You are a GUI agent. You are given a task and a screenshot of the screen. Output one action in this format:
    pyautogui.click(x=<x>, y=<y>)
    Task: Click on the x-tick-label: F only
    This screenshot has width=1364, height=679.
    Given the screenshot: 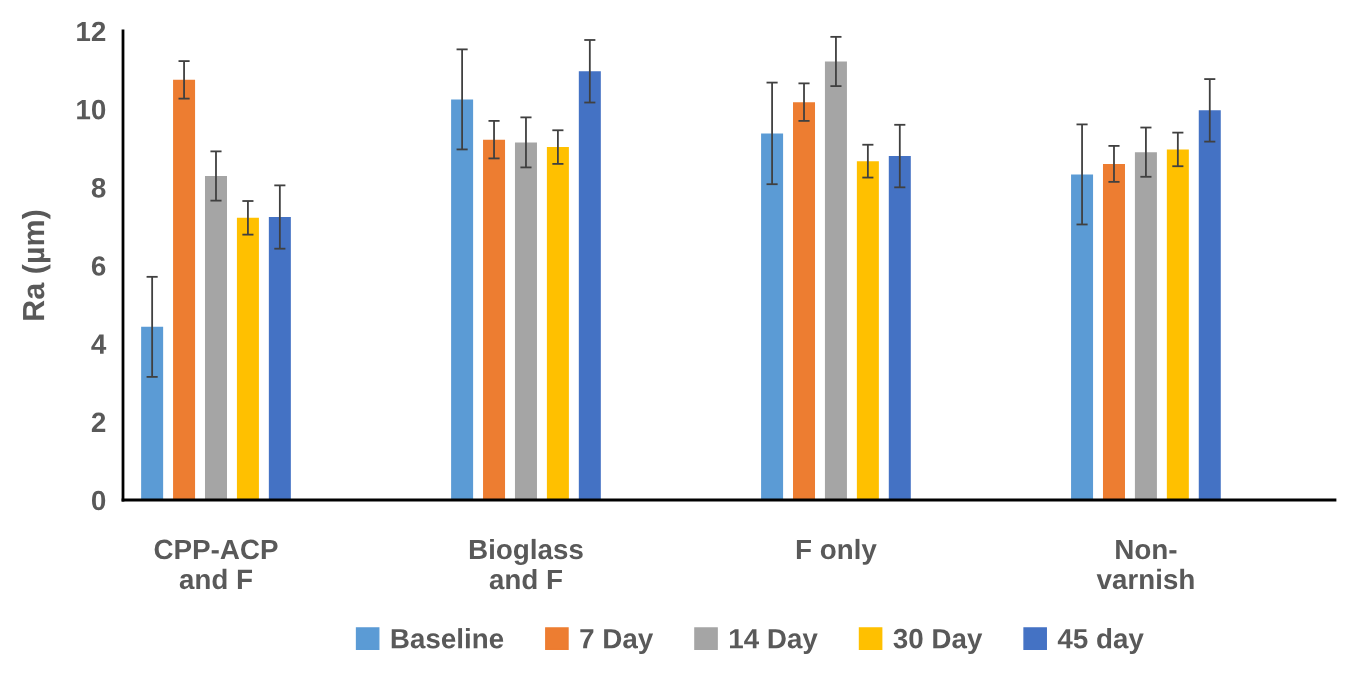 What is the action you would take?
    pyautogui.click(x=836, y=551)
    